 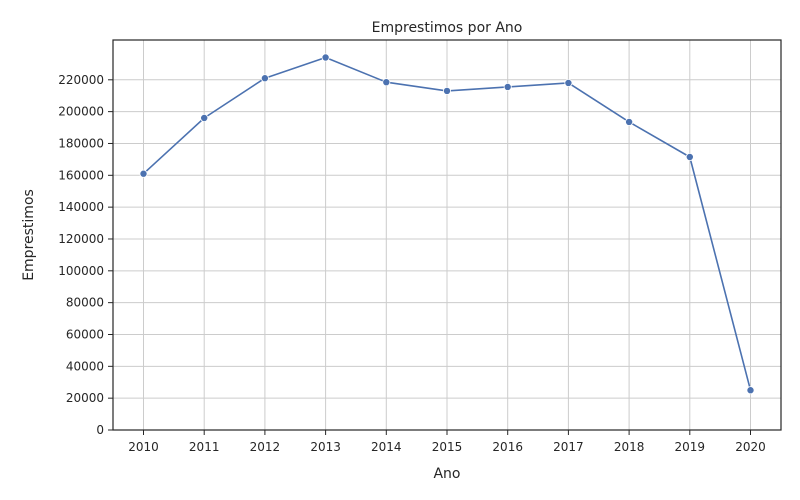 What do you see at coordinates (81, 271) in the screenshot?
I see `y-tick-label: 100000` at bounding box center [81, 271].